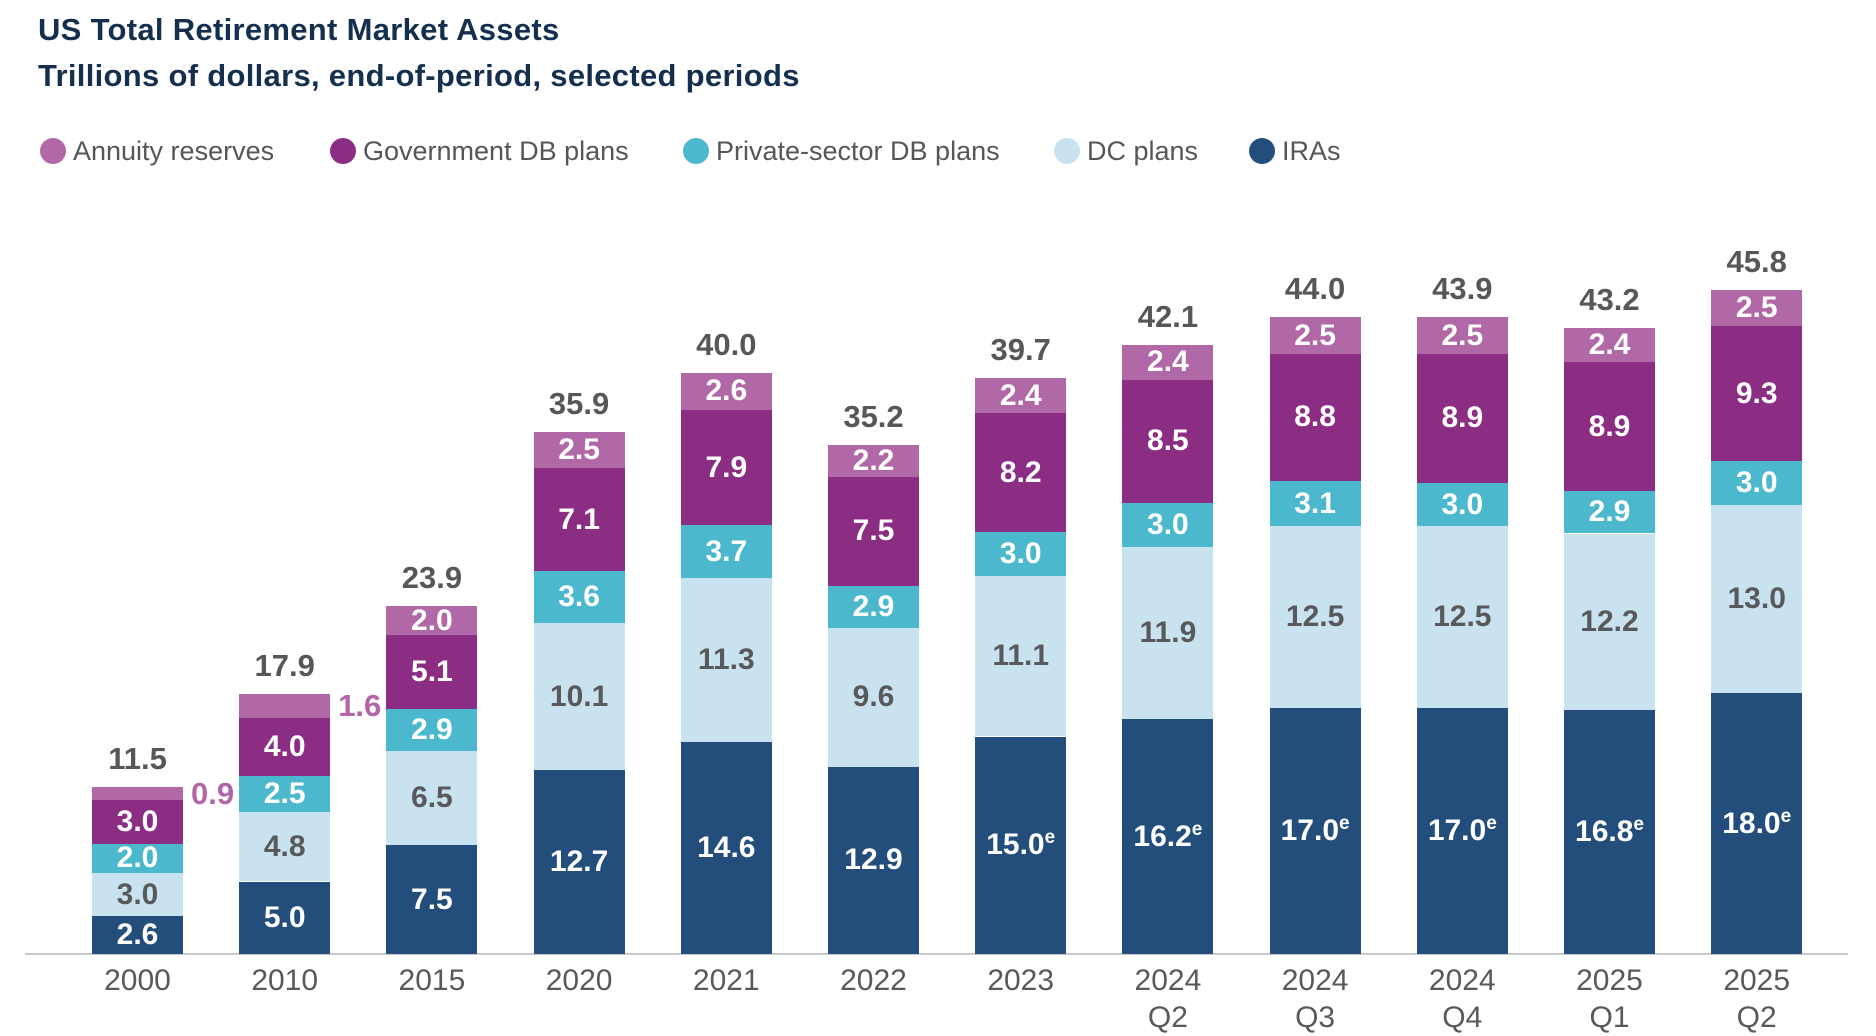 This screenshot has width=1876, height=1036. Describe the element at coordinates (284, 846) in the screenshot. I see `segment-value-label: 4.8` at that location.